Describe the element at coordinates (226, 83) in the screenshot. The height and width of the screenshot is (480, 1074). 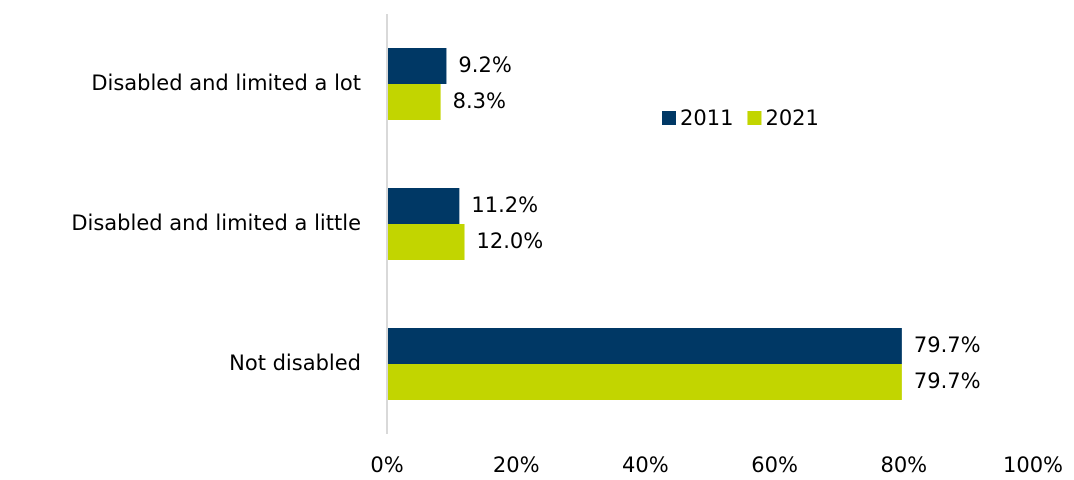
I see `y-tick-label: Disabled and limited a lot` at that location.